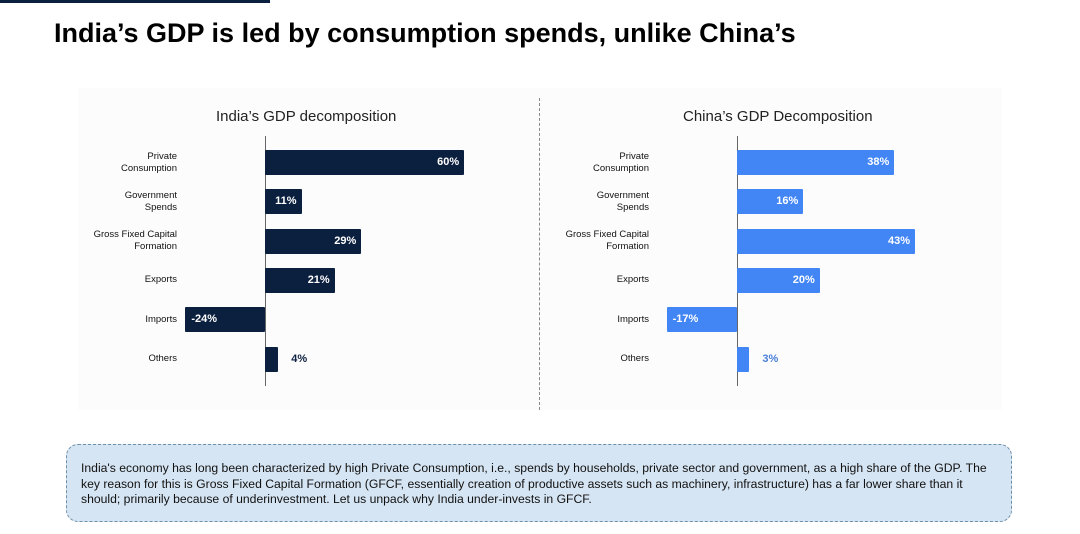 This screenshot has height=534, width=1080. I want to click on chart-divider, so click(539, 254).